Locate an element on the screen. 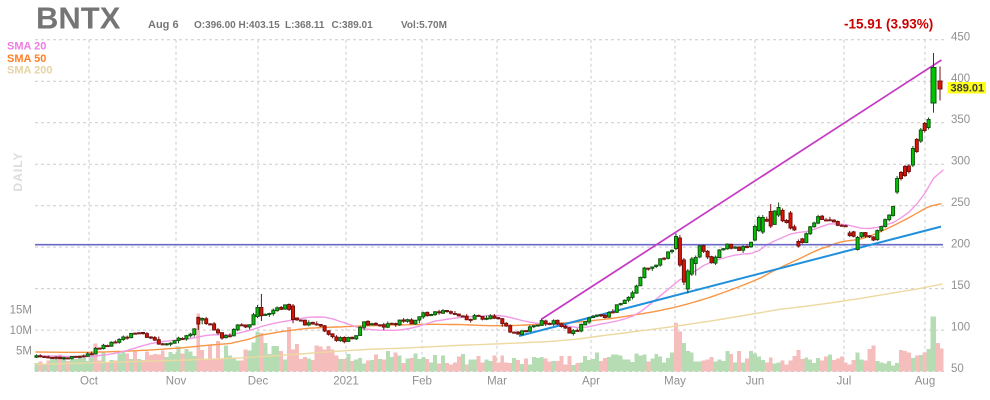 This screenshot has width=990, height=400. svg-text: Aug is located at coordinates (925, 382).